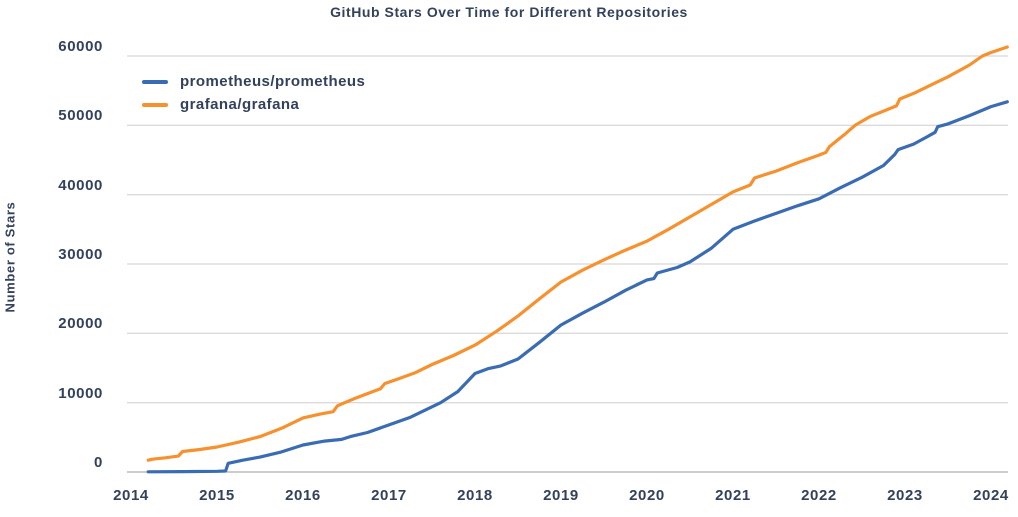 The height and width of the screenshot is (517, 1018). I want to click on y-tick-label-10000: 10000, so click(80, 393).